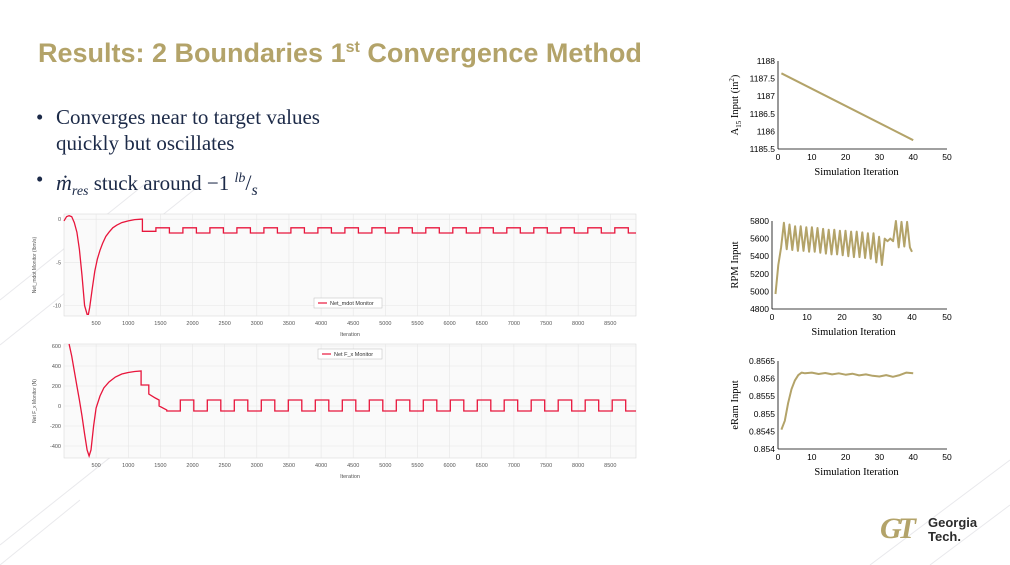  Describe the element at coordinates (58, 263) in the screenshot. I see `y-tick-label: -5` at that location.